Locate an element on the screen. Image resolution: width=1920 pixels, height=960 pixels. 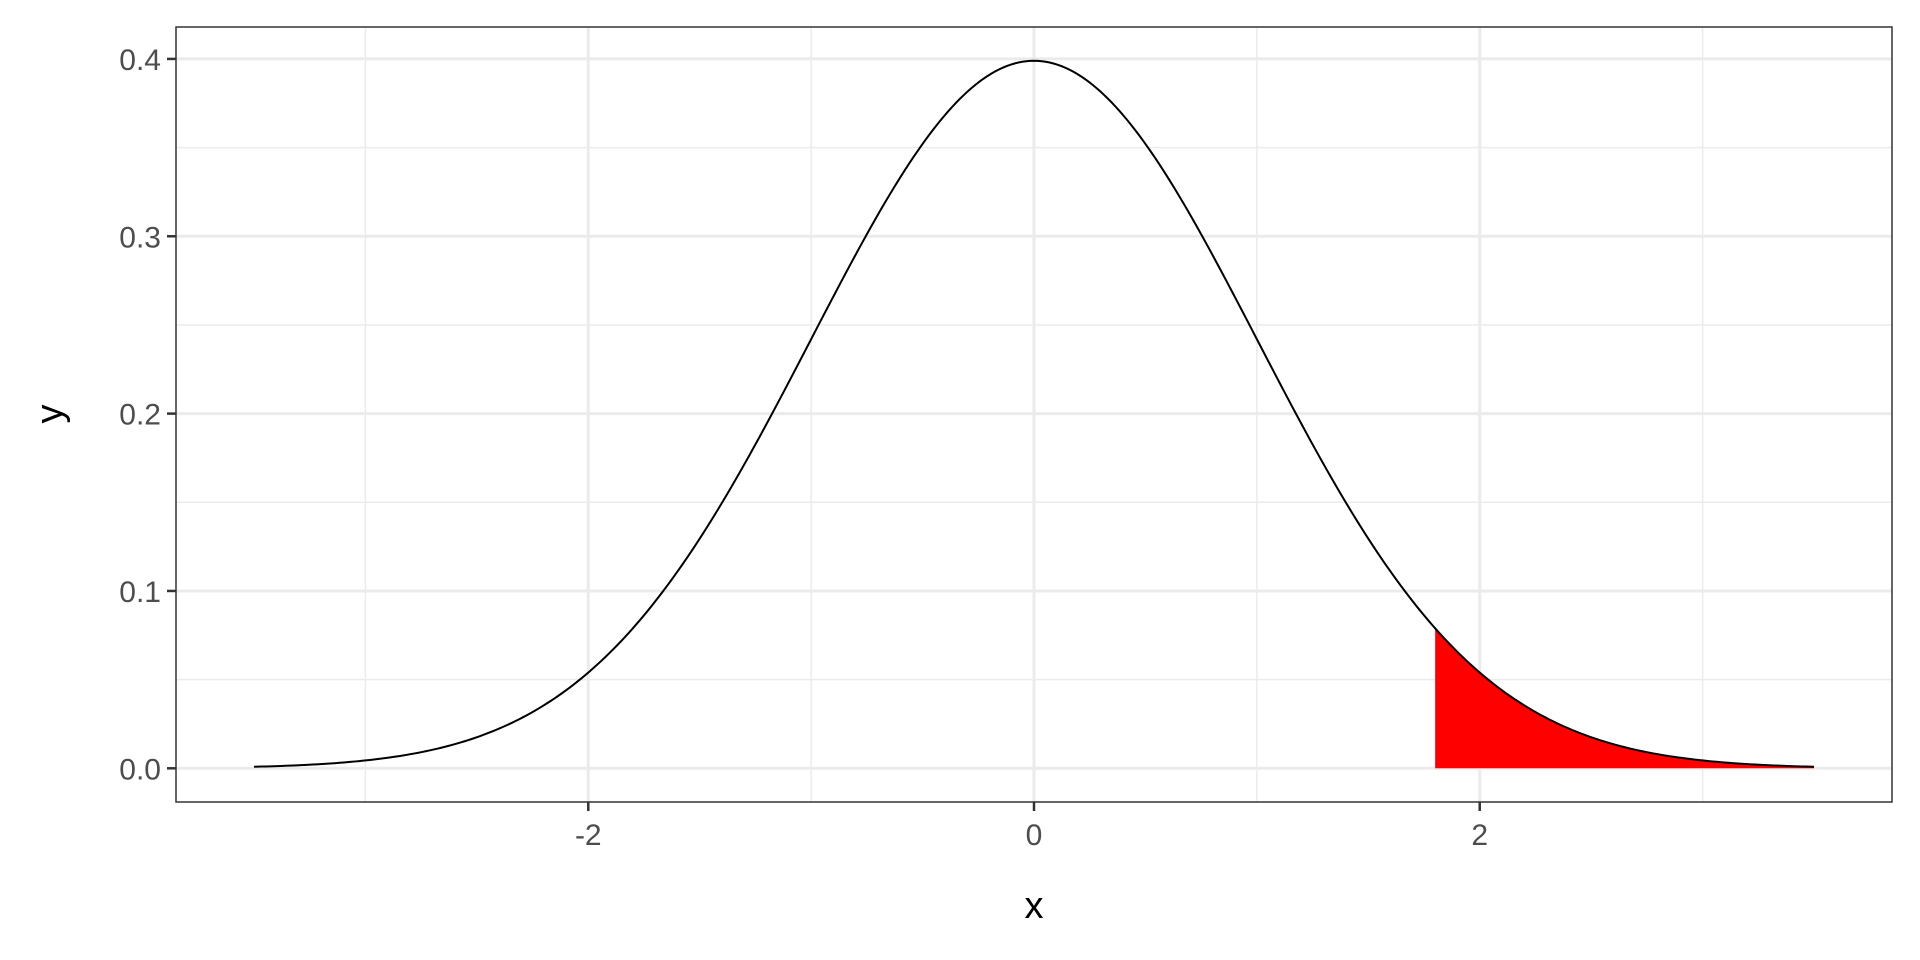
y-tick-label: 0.2 is located at coordinates (140, 415).